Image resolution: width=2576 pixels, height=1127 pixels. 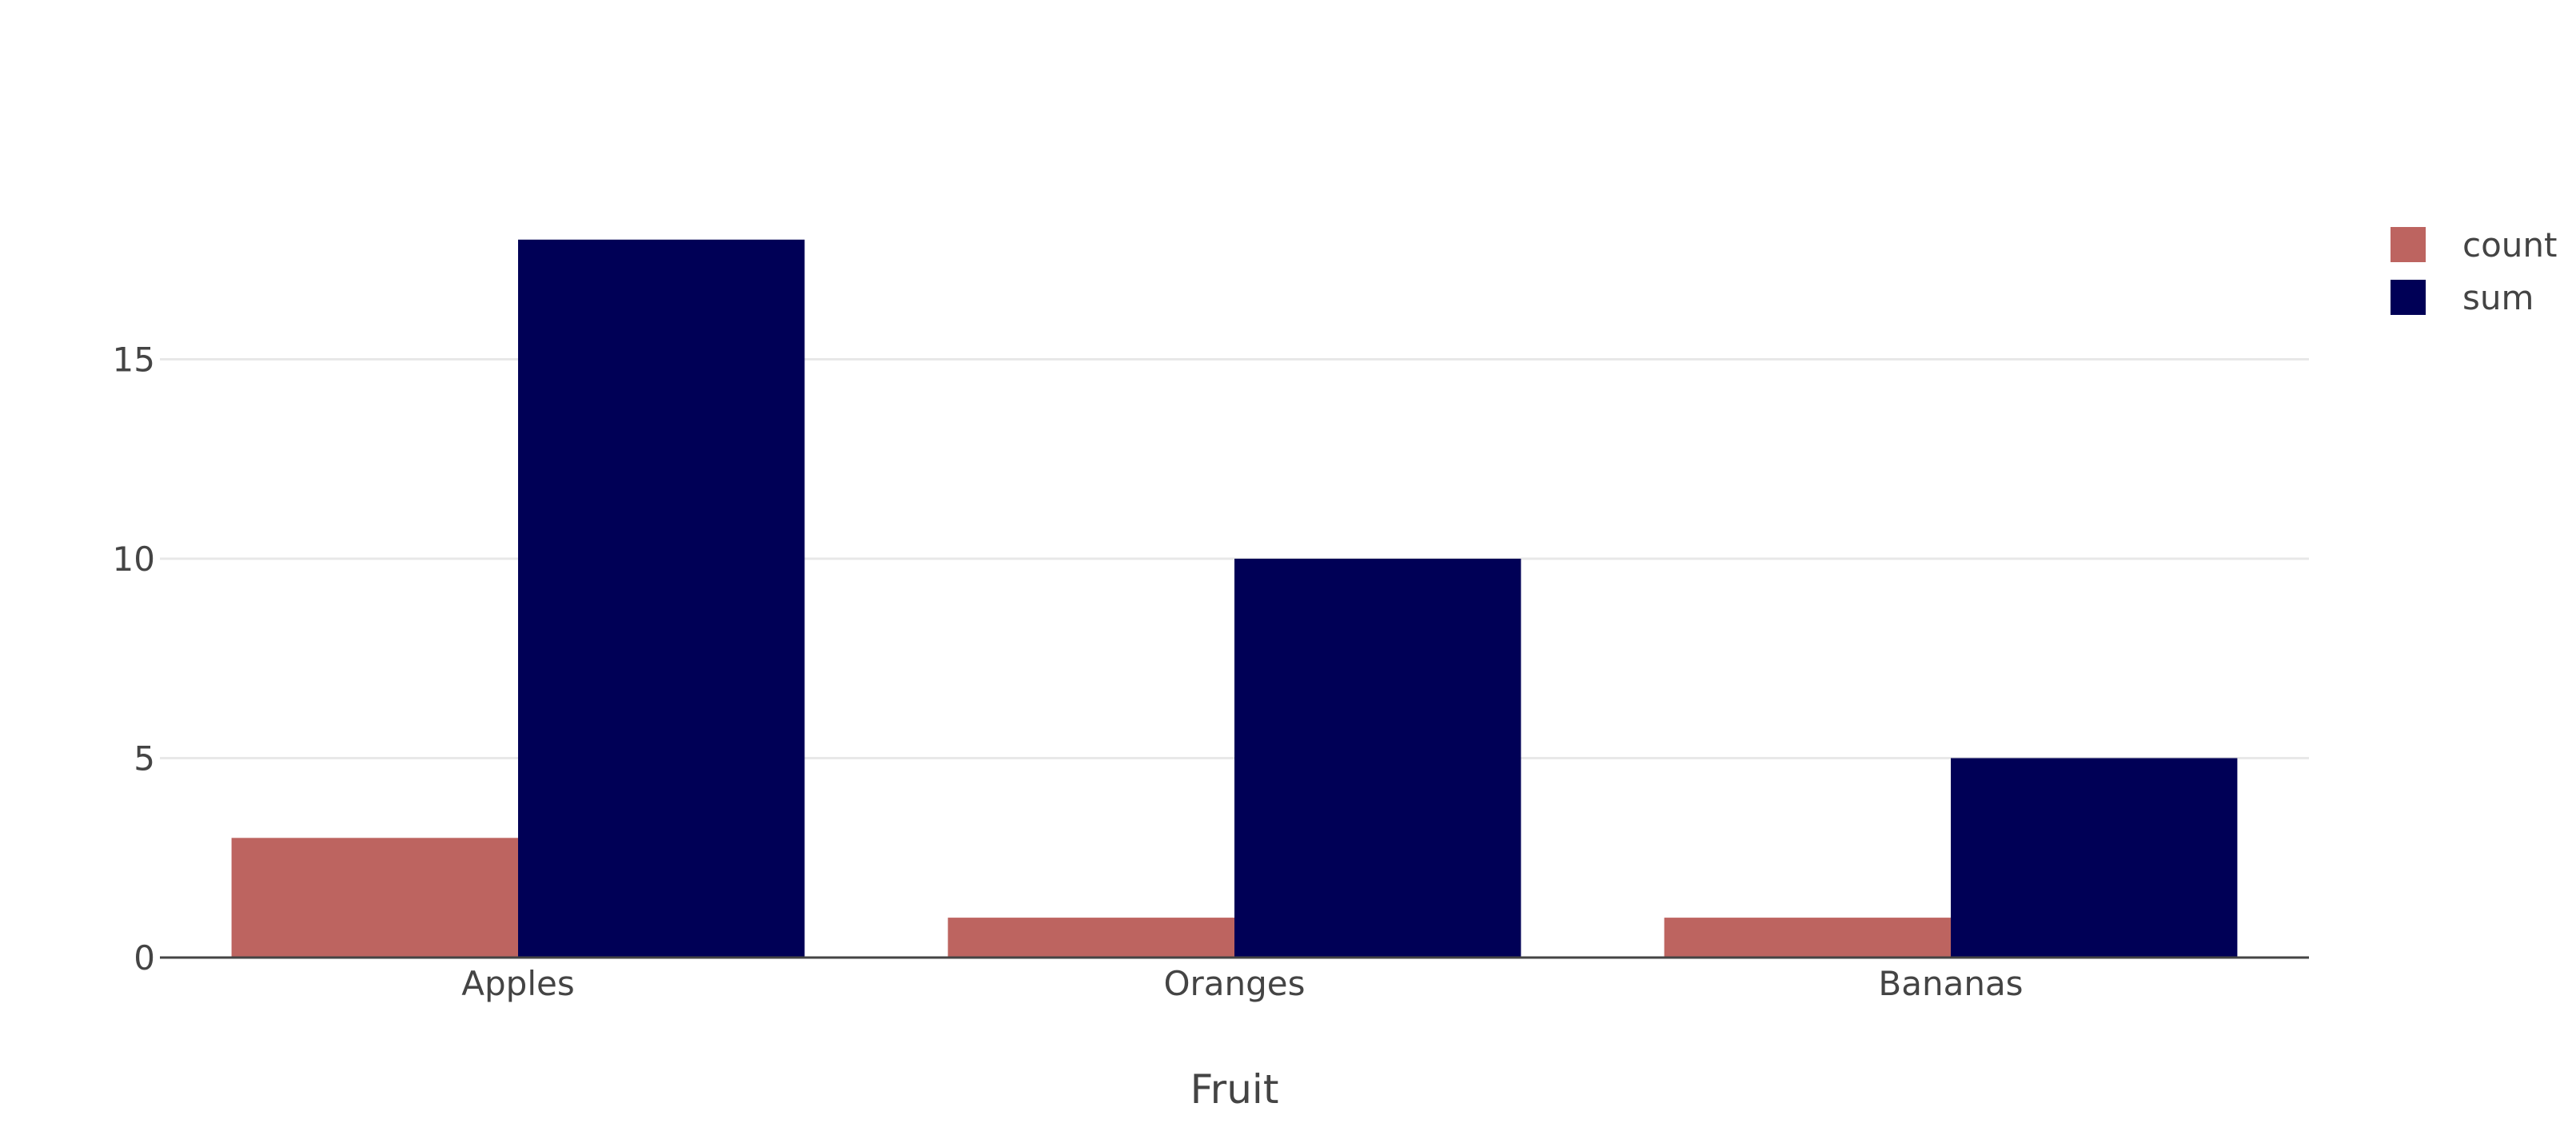 What do you see at coordinates (1951, 983) in the screenshot?
I see `x-tick-label: Bananas` at bounding box center [1951, 983].